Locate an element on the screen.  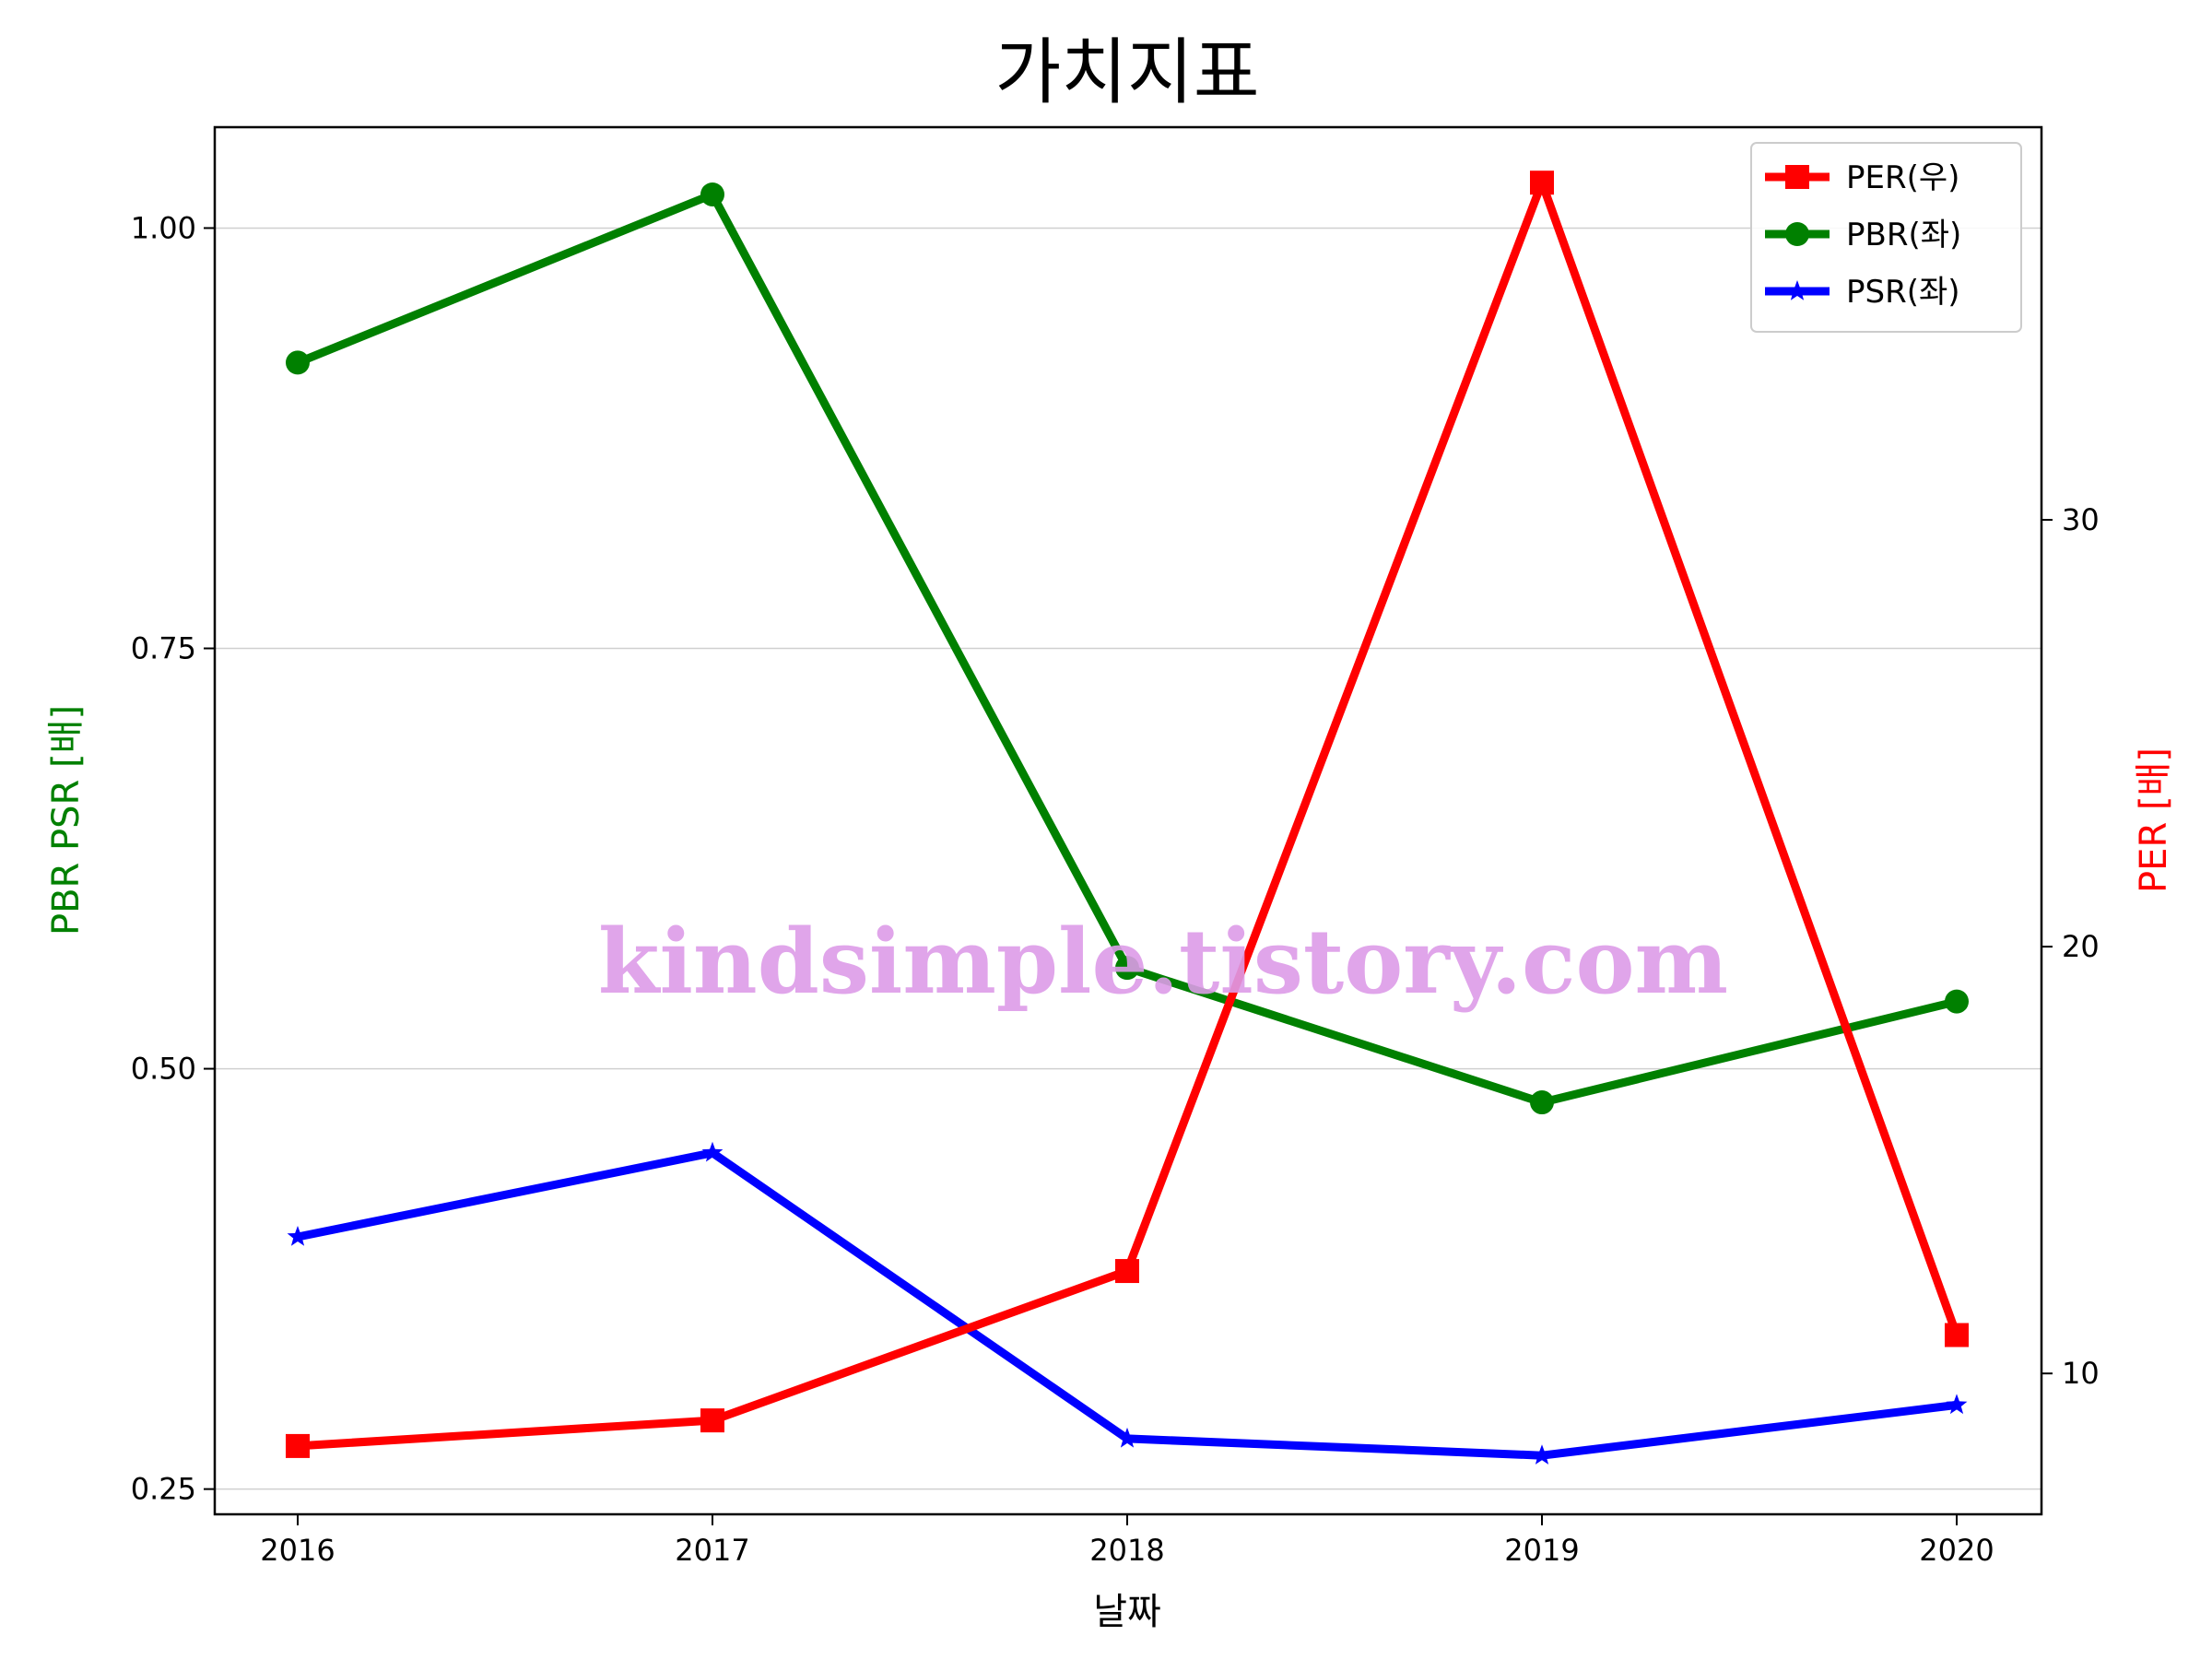
legend-label: PER(우) is located at coordinates (1902, 177).